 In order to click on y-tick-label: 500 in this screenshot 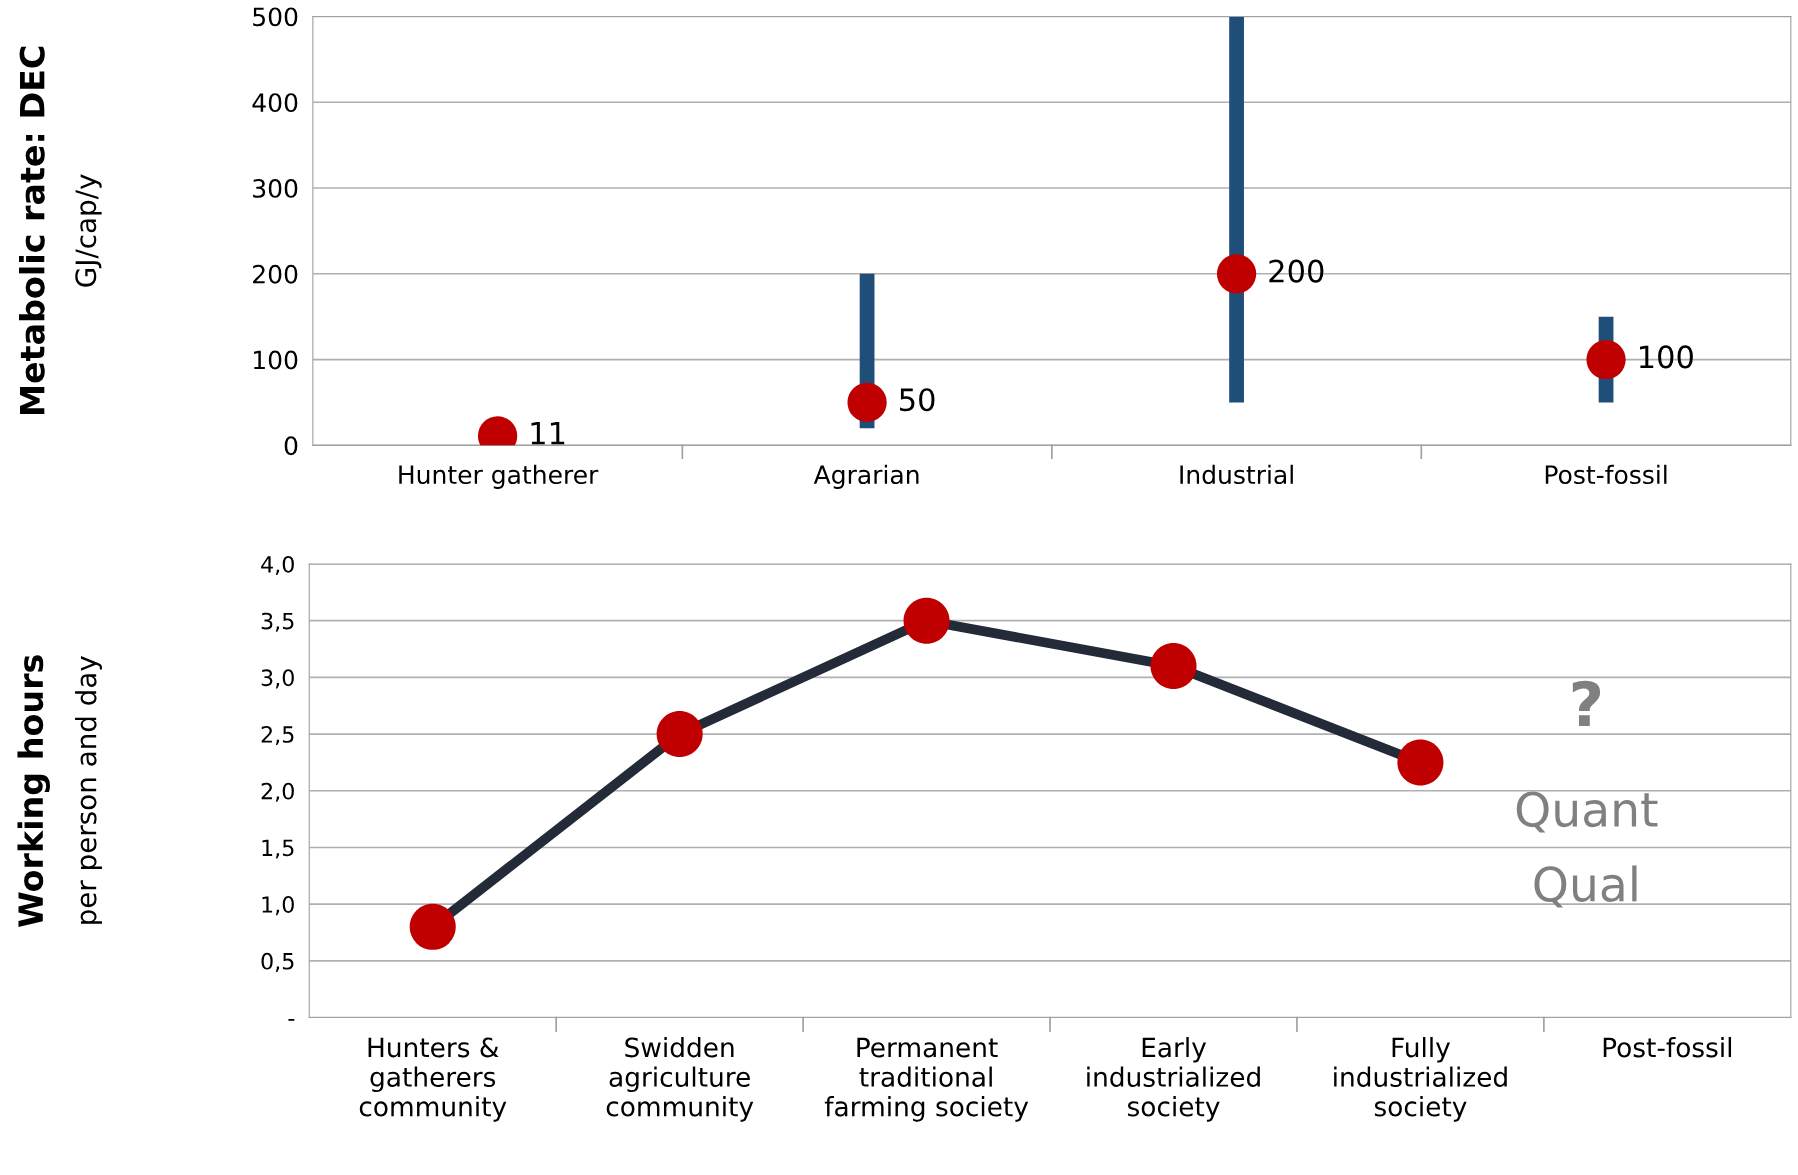, I will do `click(275, 17)`.